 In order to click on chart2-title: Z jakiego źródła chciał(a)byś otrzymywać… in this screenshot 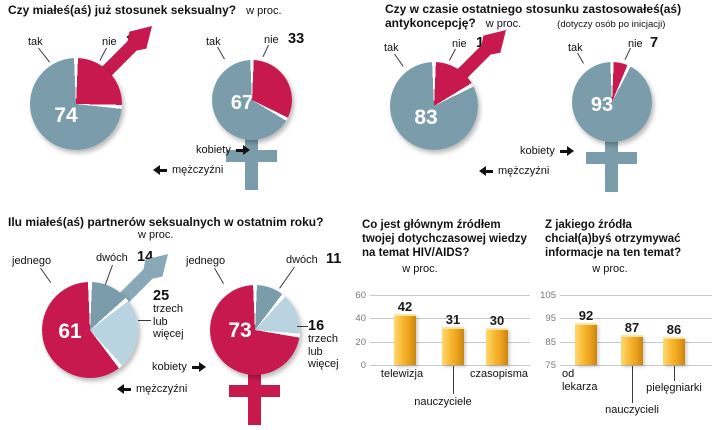, I will do `click(613, 239)`.